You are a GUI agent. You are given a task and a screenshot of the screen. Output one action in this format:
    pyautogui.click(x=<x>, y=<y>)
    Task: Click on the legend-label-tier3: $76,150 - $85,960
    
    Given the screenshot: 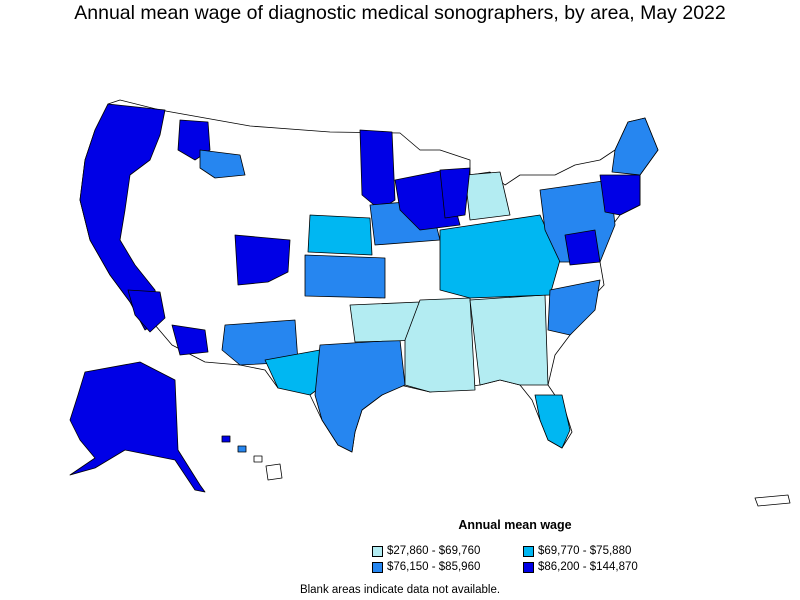 What is the action you would take?
    pyautogui.click(x=434, y=567)
    